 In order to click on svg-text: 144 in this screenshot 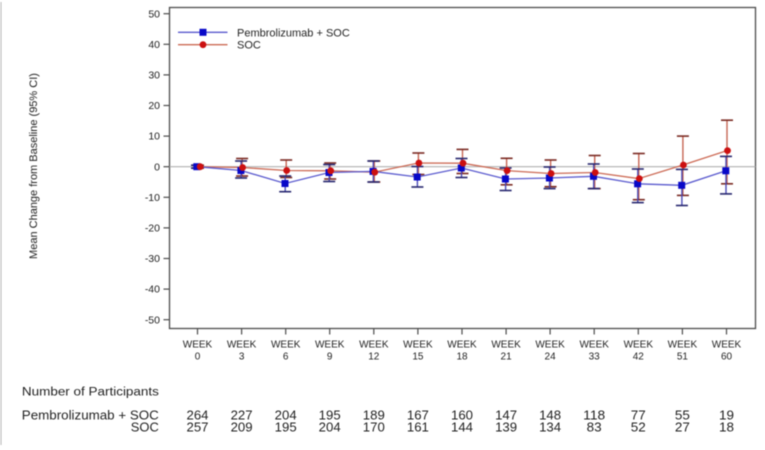, I will do `click(462, 428)`.